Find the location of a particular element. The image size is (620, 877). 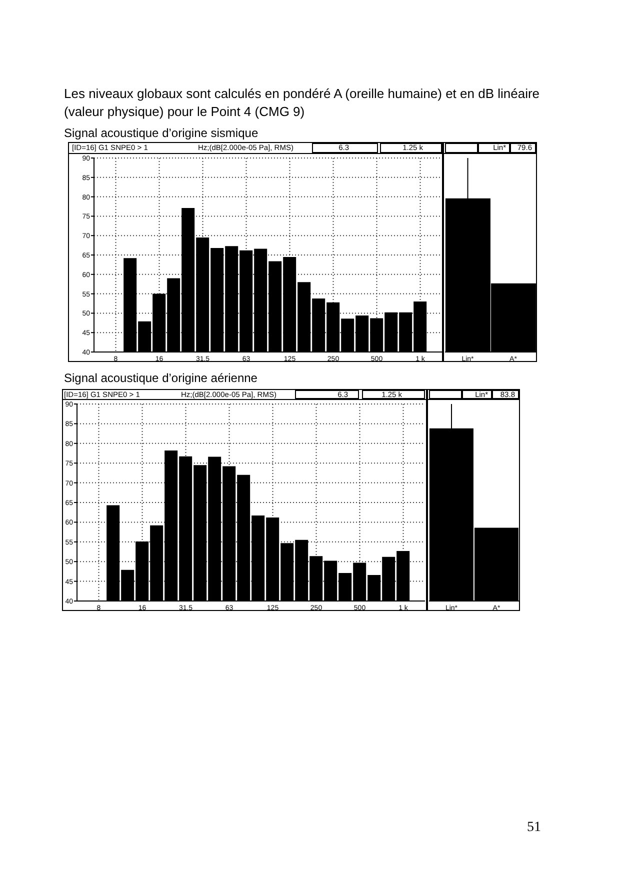

chart-subtitle: Signal acoustique d’origine aérienne is located at coordinates (161, 378).